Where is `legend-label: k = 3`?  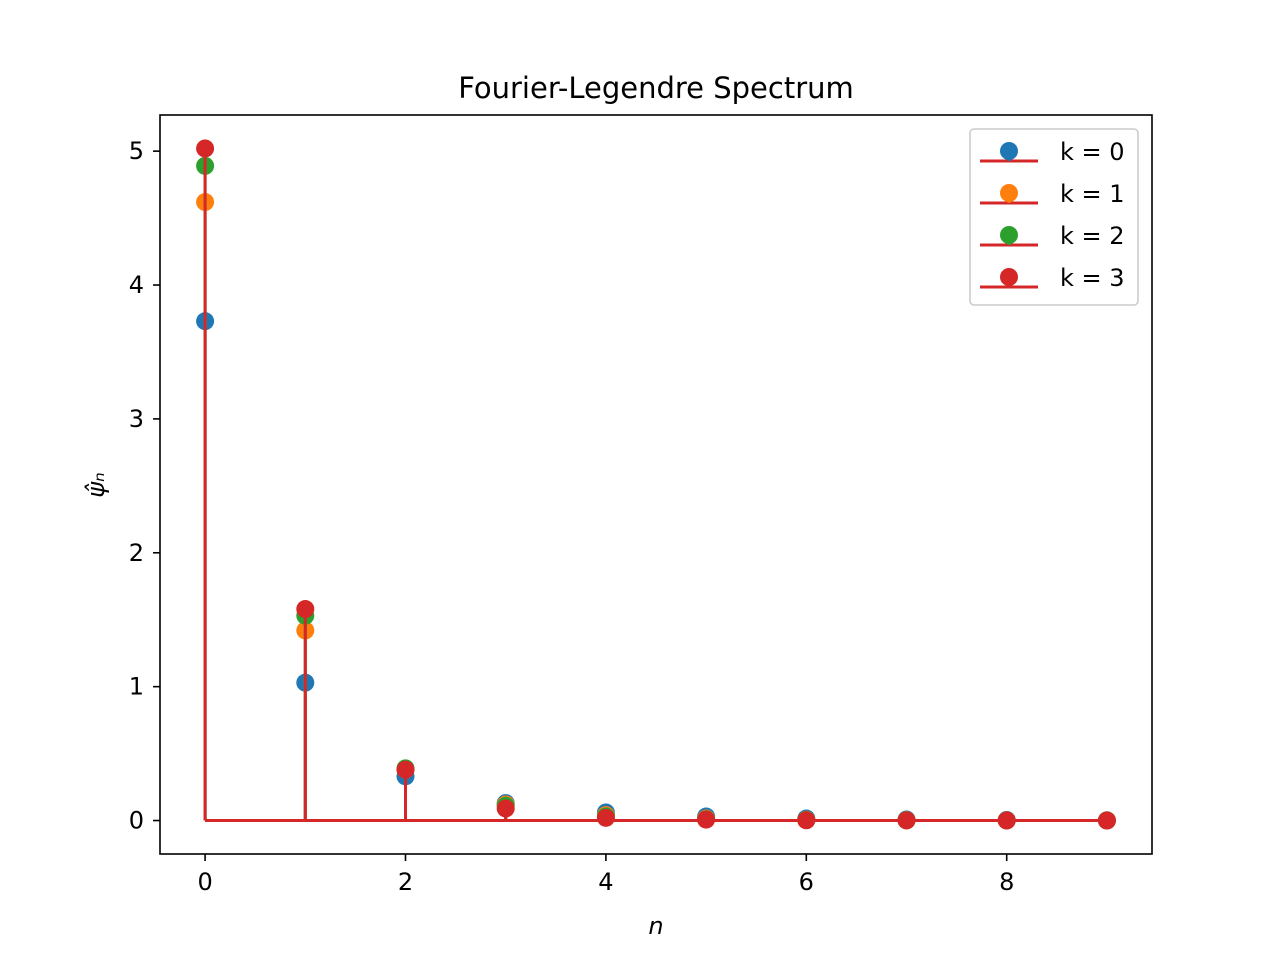
legend-label: k = 3 is located at coordinates (1092, 278).